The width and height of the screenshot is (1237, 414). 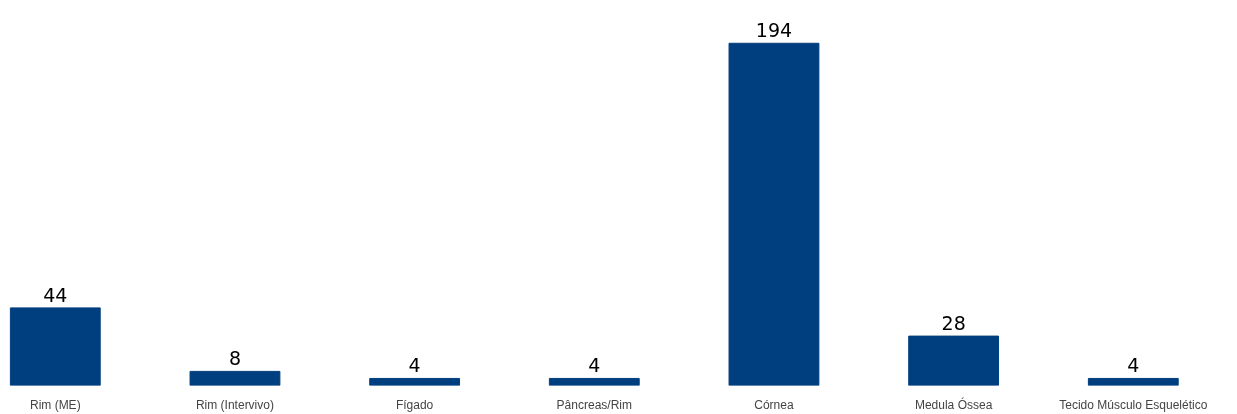 What do you see at coordinates (55, 294) in the screenshot?
I see `data-label: 44` at bounding box center [55, 294].